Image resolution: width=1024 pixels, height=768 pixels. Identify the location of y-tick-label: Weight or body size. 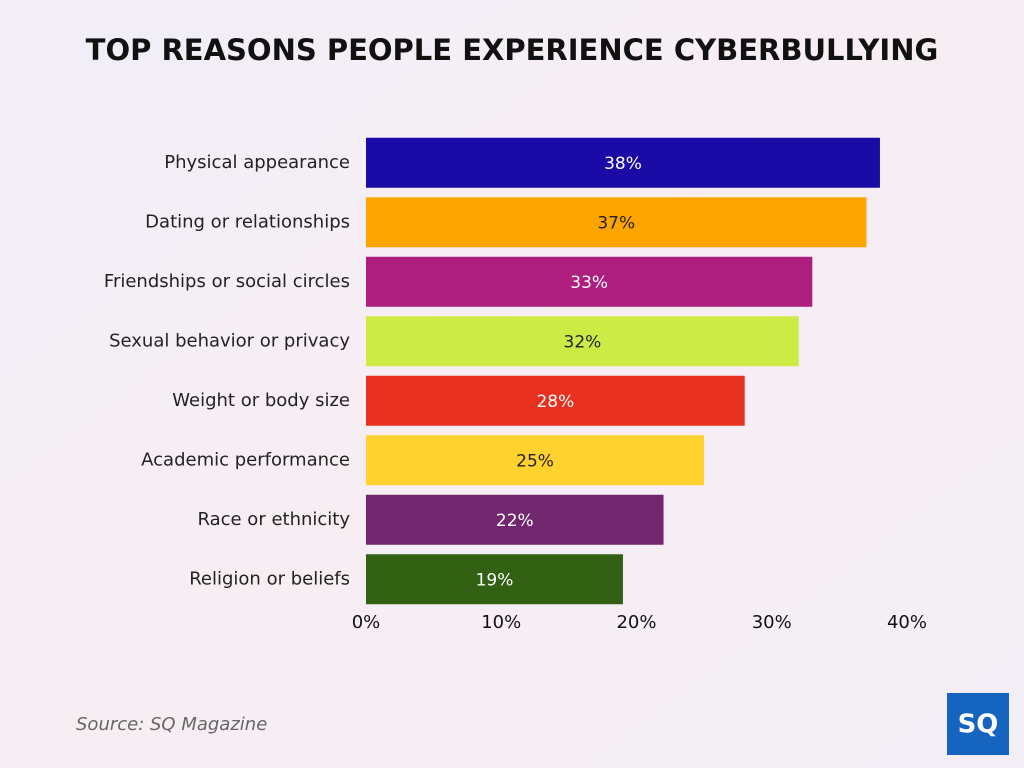
(261, 400).